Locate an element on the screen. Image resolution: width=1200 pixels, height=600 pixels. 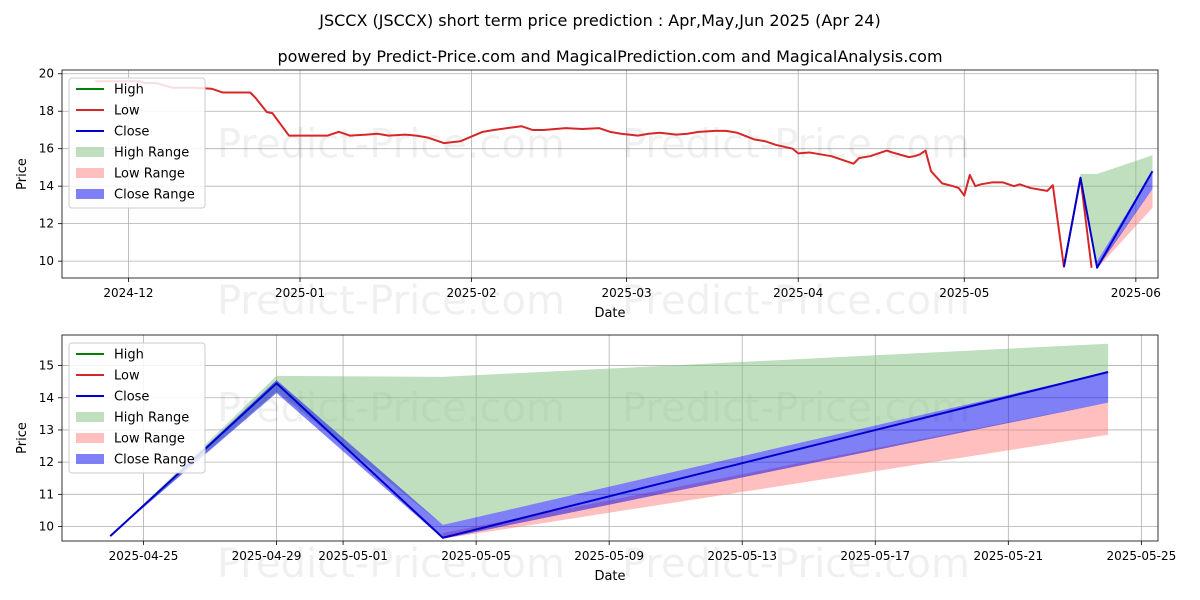
x-tick-label: 2025-05-09 is located at coordinates (609, 556).